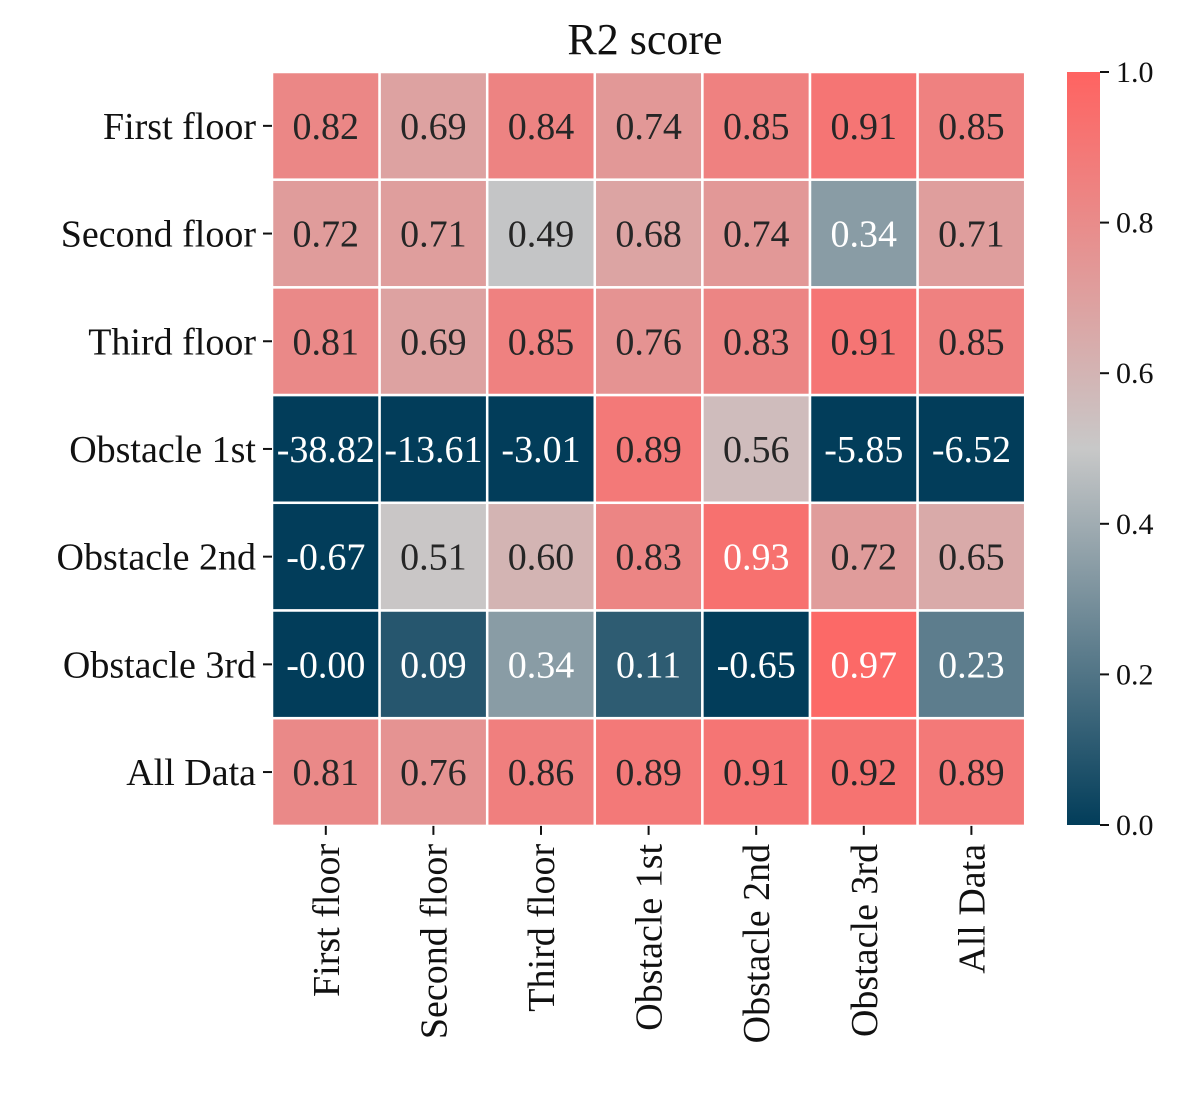  I want to click on cell-value-label: -6.52, so click(971, 450).